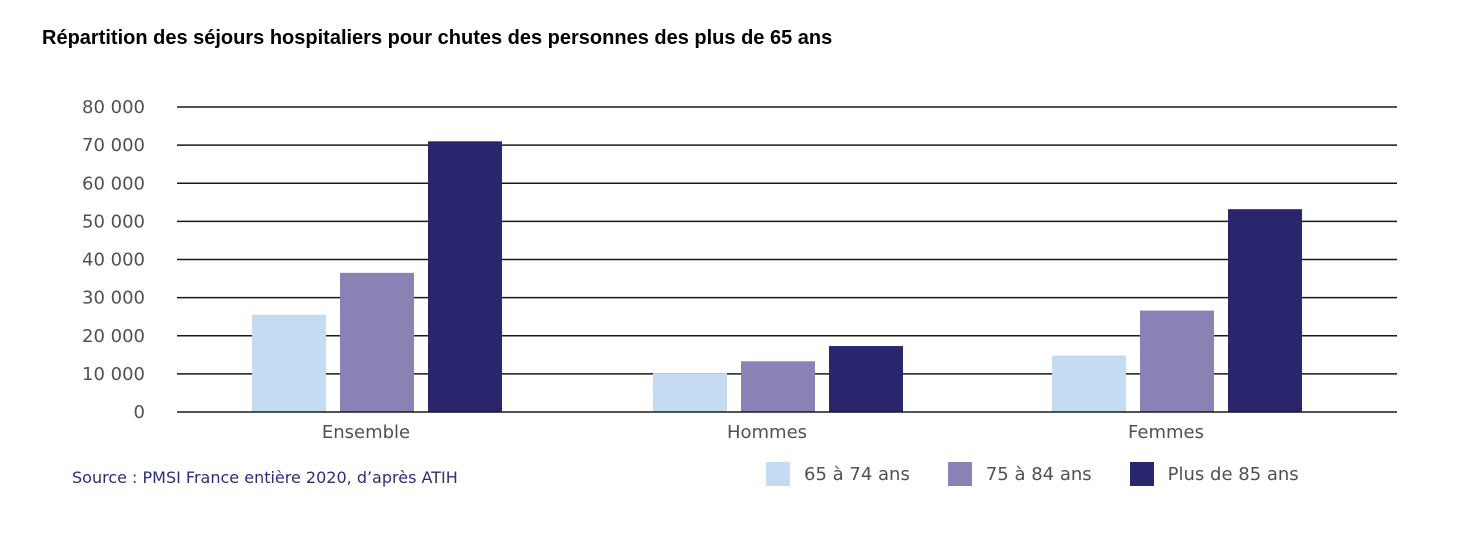  Describe the element at coordinates (113, 336) in the screenshot. I see `y-tick-label: 20 000` at that location.